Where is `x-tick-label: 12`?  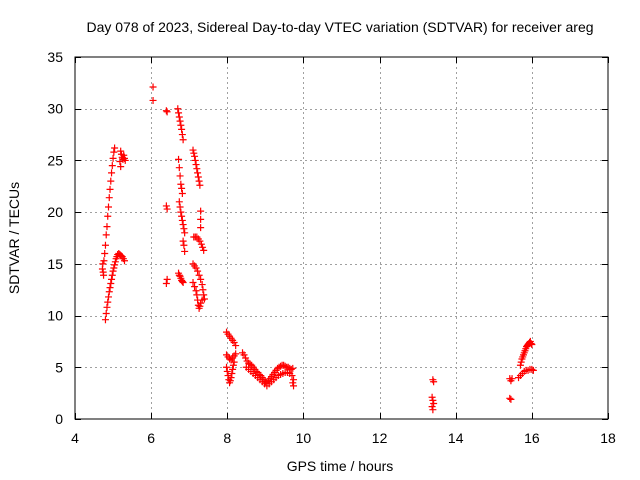 x-tick-label: 12 is located at coordinates (380, 438).